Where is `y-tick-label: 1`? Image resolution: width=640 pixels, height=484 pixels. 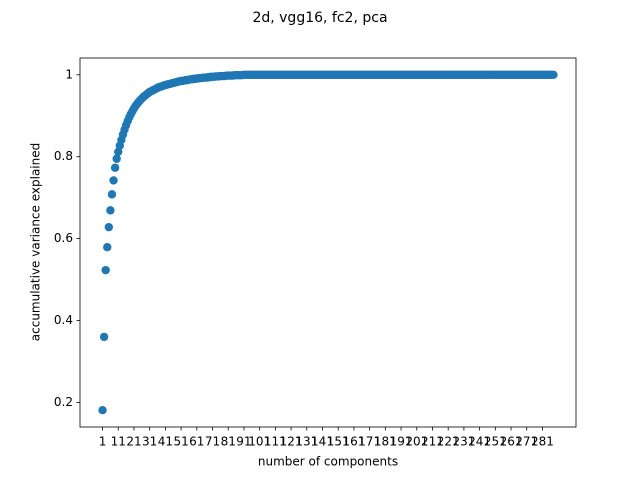 y-tick-label: 1 is located at coordinates (69, 74).